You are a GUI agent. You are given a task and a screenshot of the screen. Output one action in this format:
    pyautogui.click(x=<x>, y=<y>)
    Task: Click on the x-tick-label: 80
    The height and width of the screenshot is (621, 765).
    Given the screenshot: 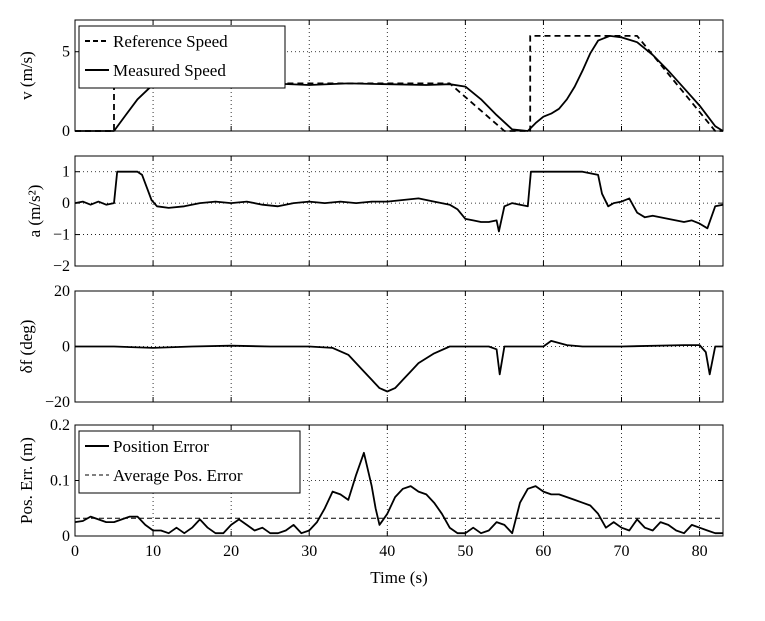 What is the action you would take?
    pyautogui.click(x=700, y=551)
    